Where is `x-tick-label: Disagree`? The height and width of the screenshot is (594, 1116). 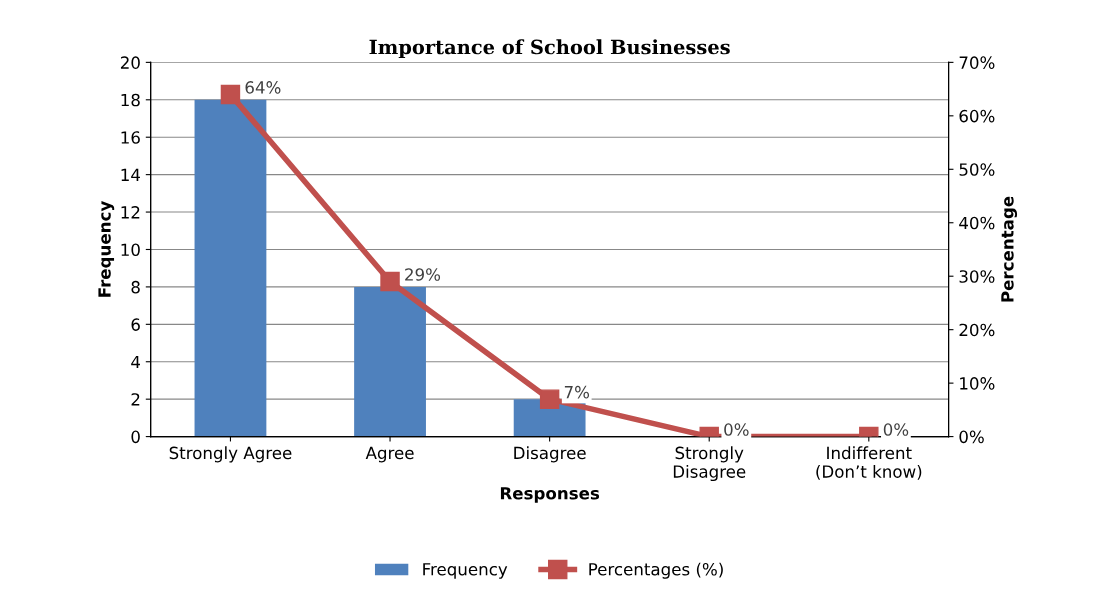 x-tick-label: Disagree is located at coordinates (550, 454).